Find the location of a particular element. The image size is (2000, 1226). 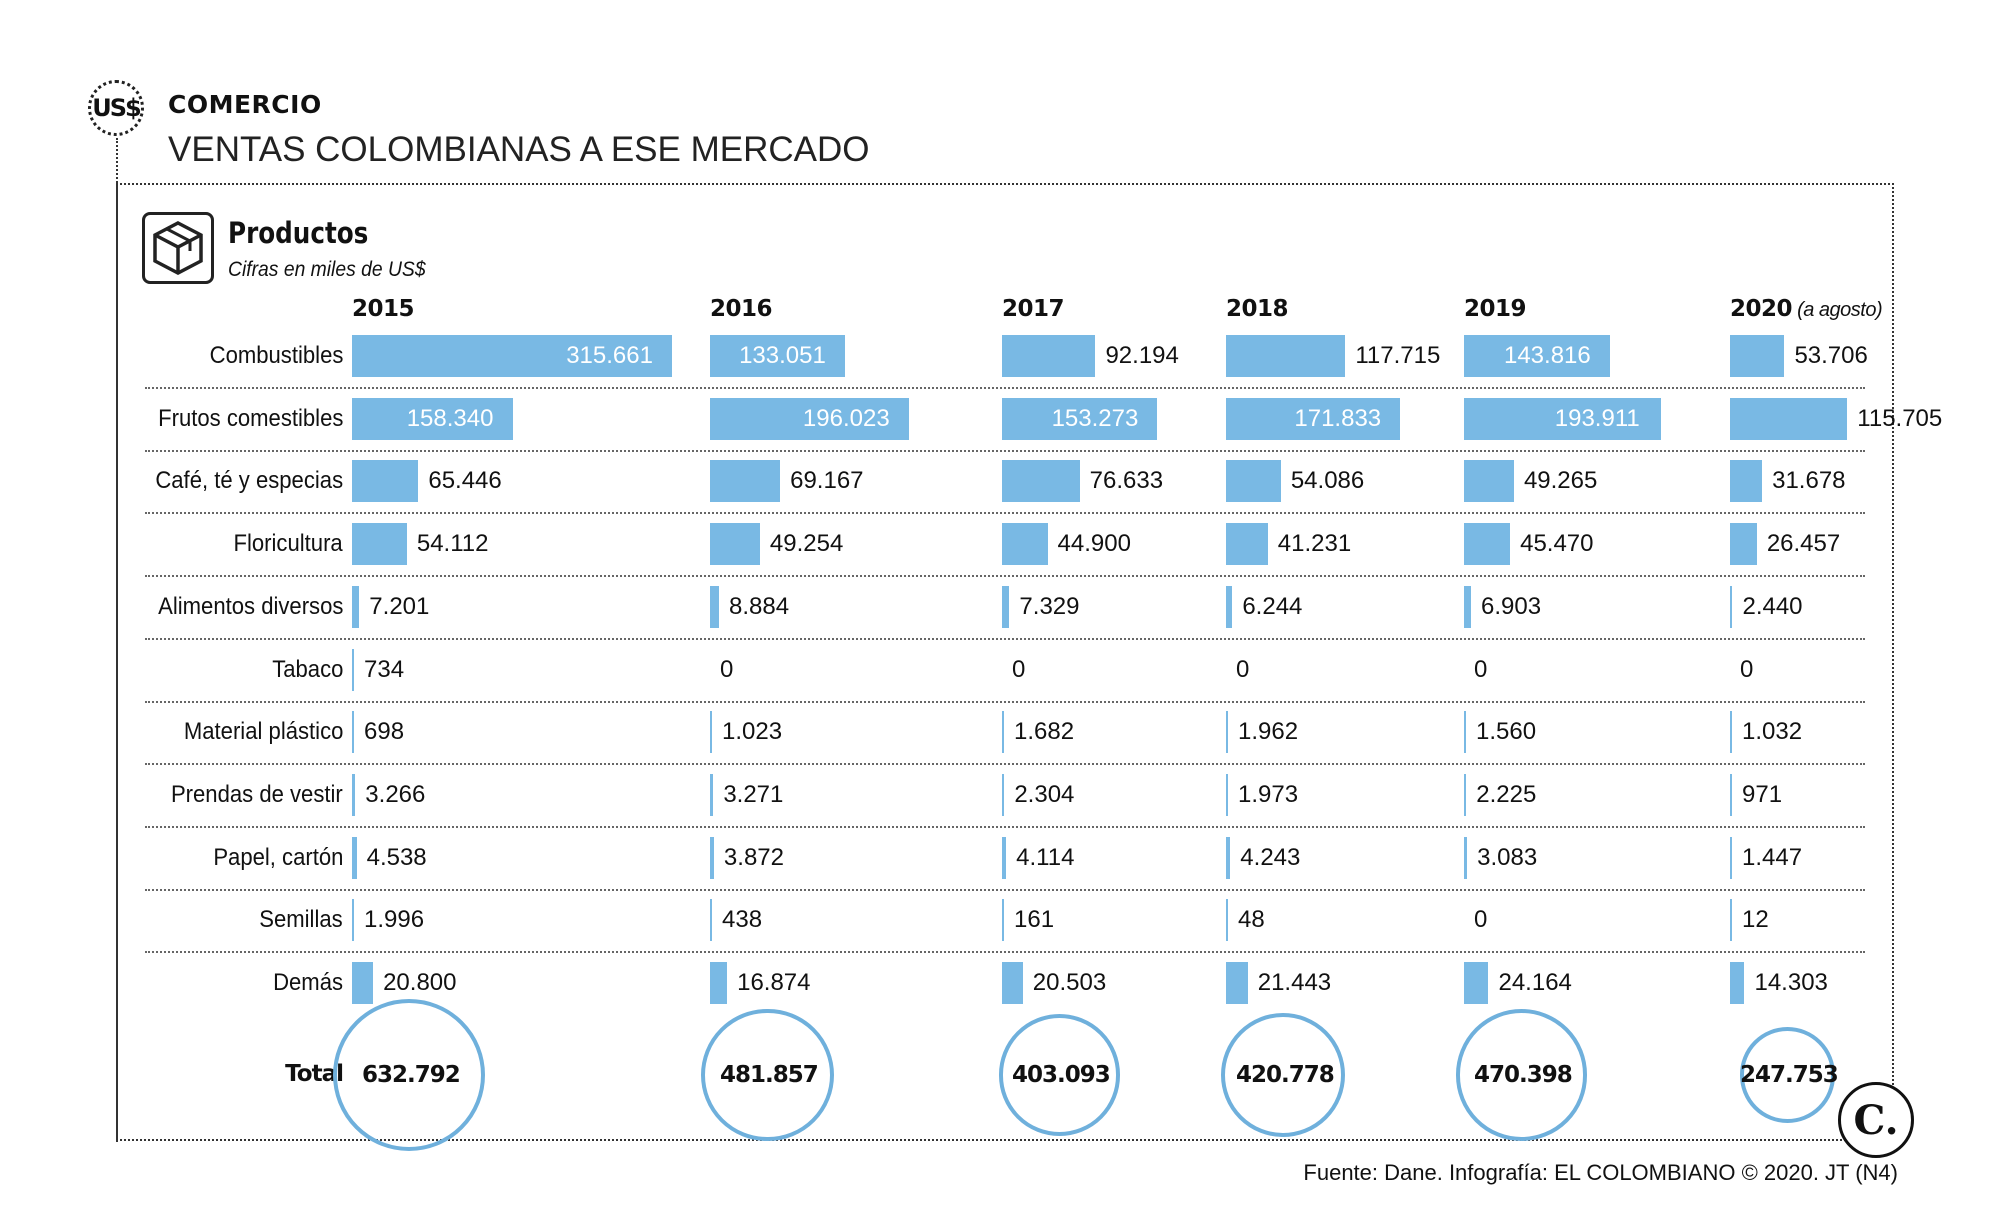

category-label: Alimentos diversos is located at coordinates (250, 606).